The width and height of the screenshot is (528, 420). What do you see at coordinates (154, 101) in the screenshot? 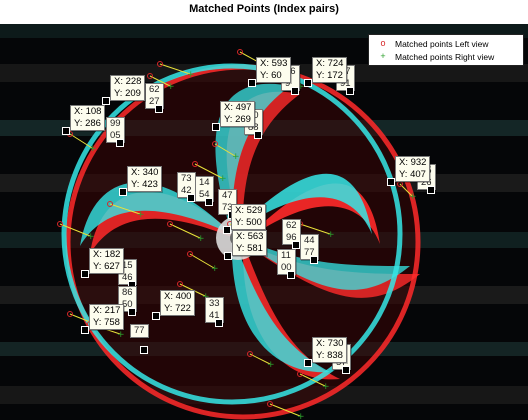
I see `datatip-y: 27` at bounding box center [154, 101].